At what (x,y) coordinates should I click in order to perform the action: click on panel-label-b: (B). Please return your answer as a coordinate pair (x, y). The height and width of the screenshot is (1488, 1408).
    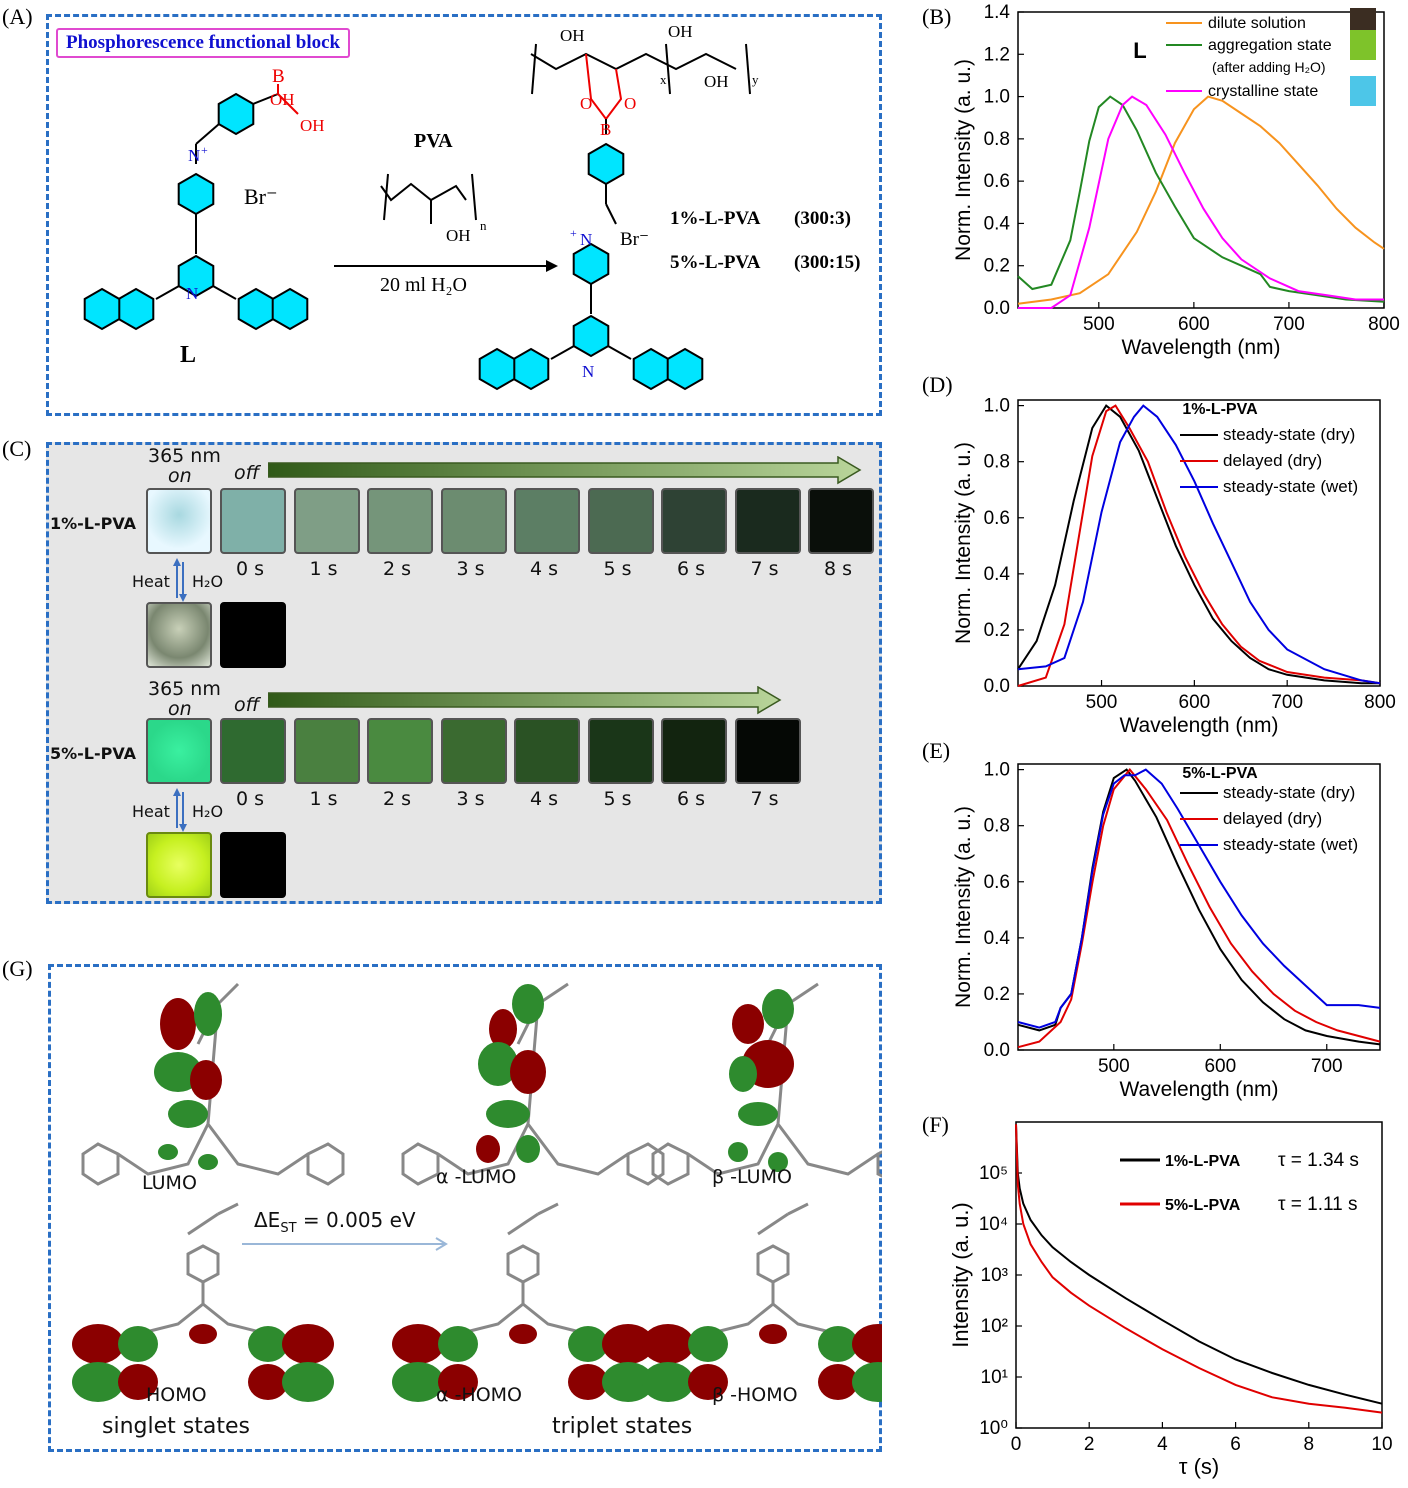
    Looking at the image, I should click on (937, 16).